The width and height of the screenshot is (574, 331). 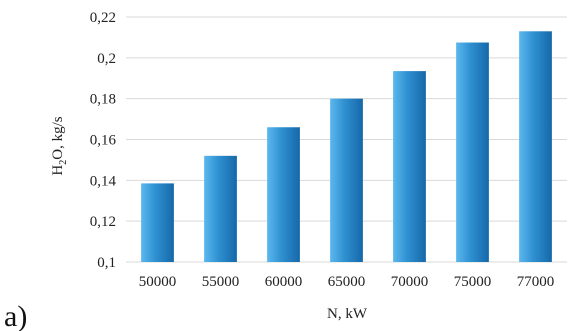 What do you see at coordinates (103, 222) in the screenshot?
I see `y-tick-label: 0,12` at bounding box center [103, 222].